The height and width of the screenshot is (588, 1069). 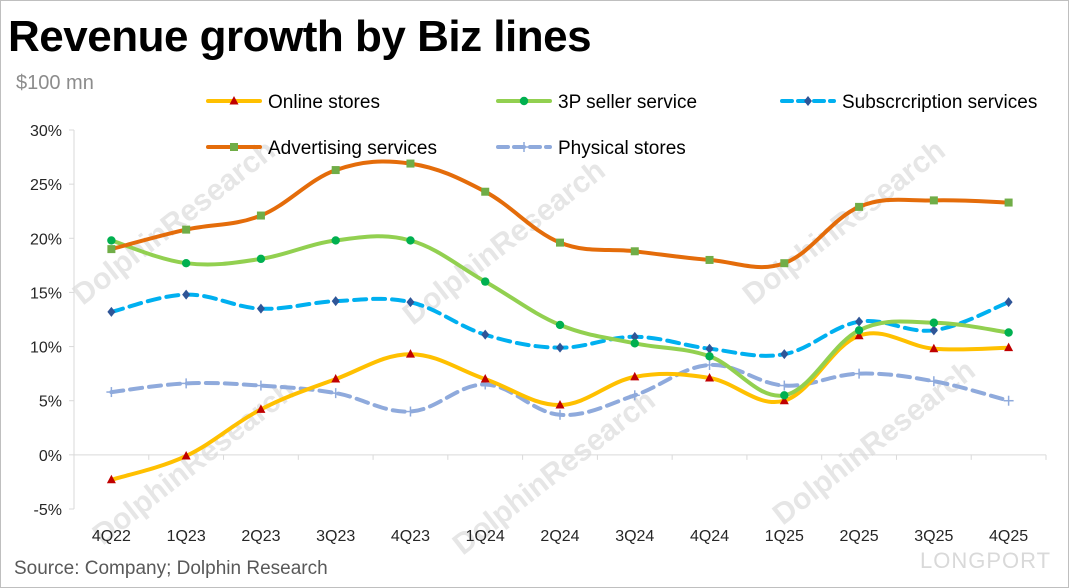 What do you see at coordinates (627, 102) in the screenshot?
I see `legend-label: 3P seller service` at bounding box center [627, 102].